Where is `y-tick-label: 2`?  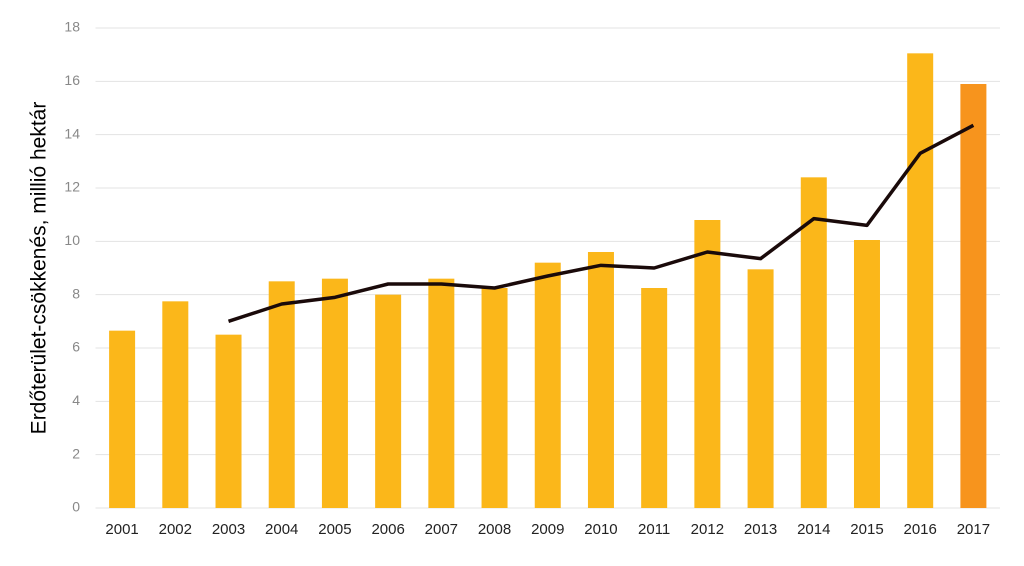
y-tick-label: 2 is located at coordinates (76, 453).